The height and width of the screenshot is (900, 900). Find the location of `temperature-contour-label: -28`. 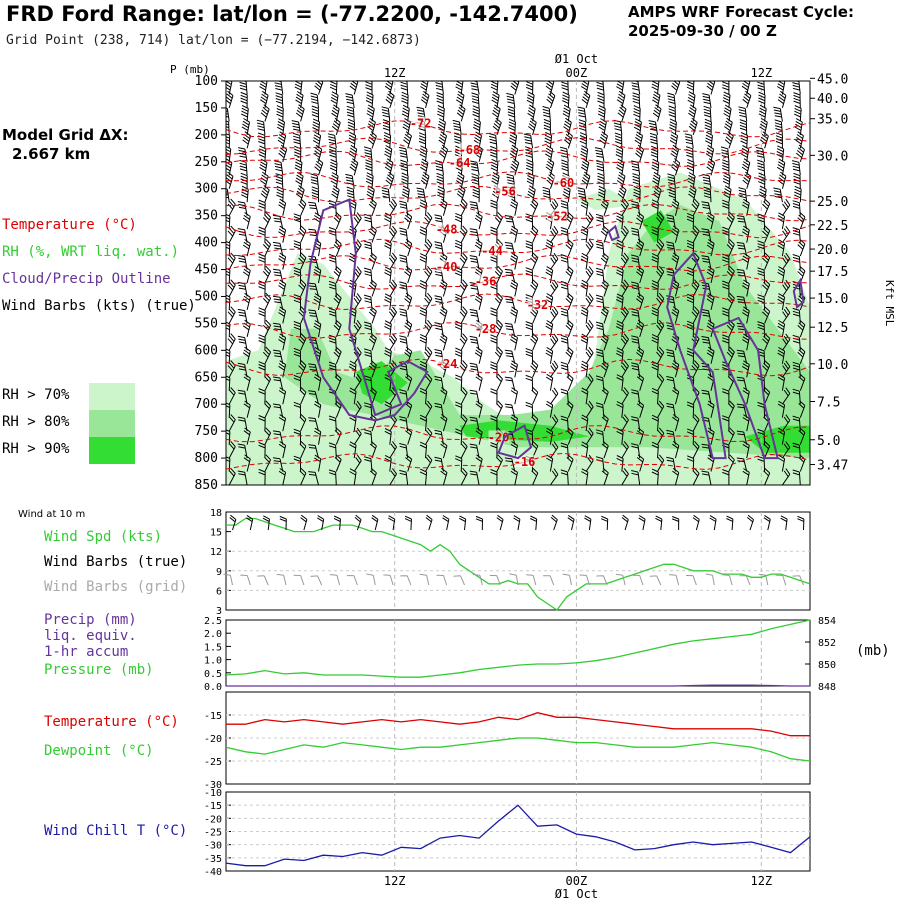

temperature-contour-label: -28 is located at coordinates (486, 329).